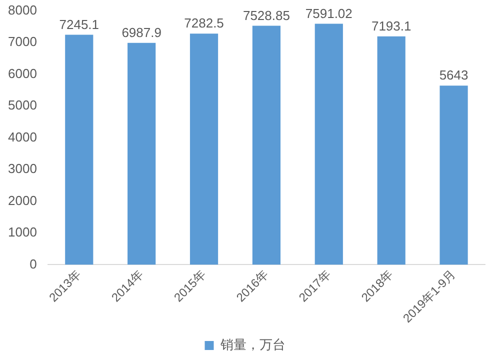 Image resolution: width=500 pixels, height=362 pixels. Describe the element at coordinates (204, 23) in the screenshot. I see `data-label: 7282.5` at that location.